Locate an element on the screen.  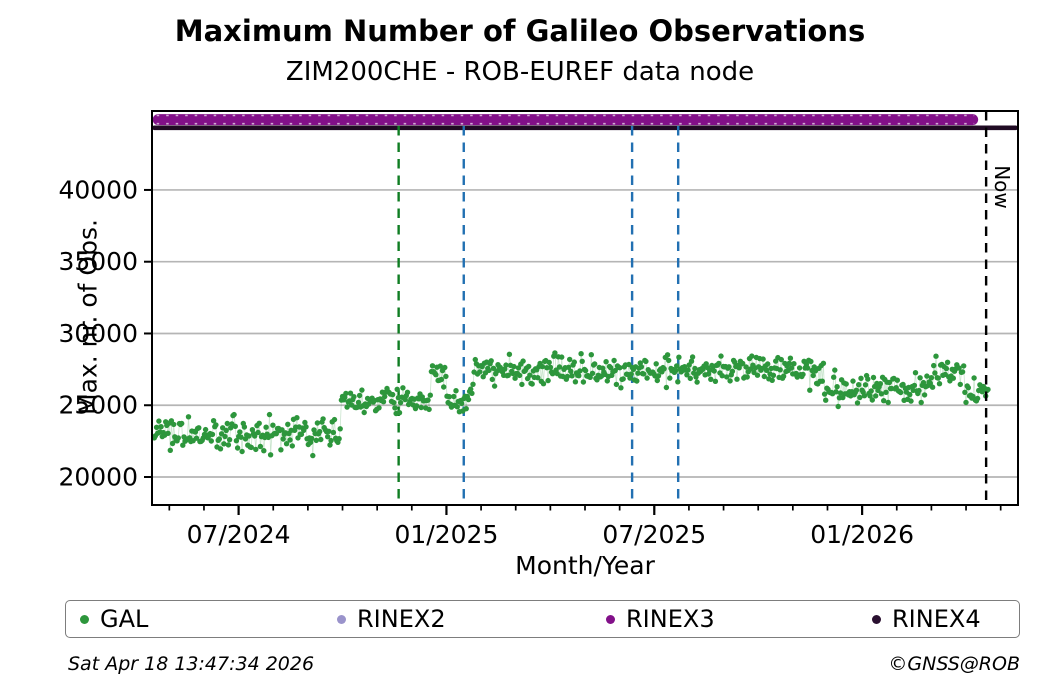
copyright-text: ©GNSS@ROB is located at coordinates (954, 664).